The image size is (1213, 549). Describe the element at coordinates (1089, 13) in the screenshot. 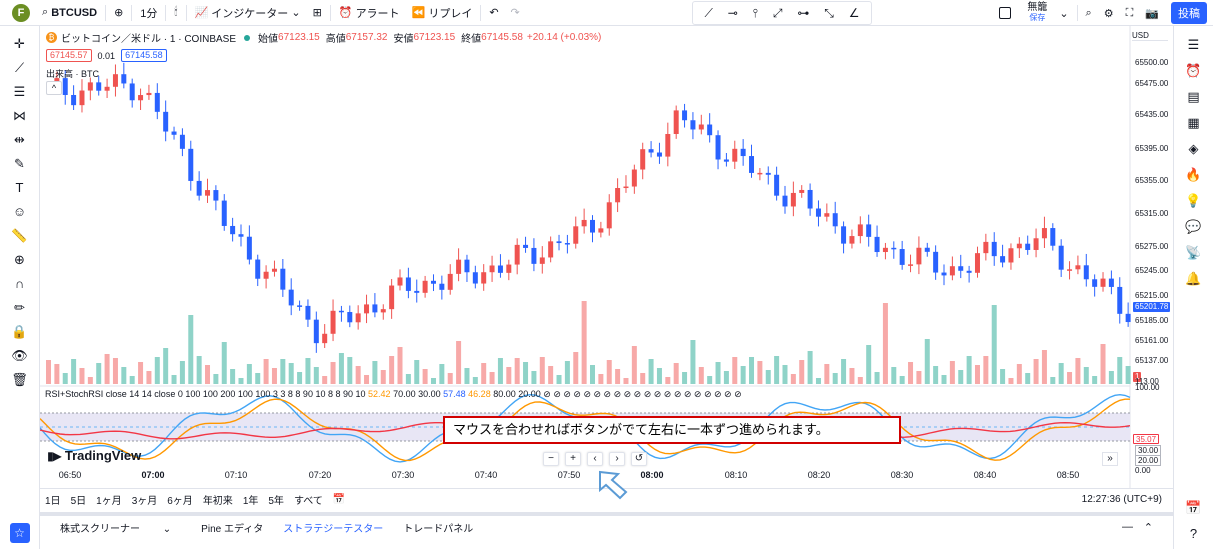

I see `quick-search-button: ⌕` at that location.